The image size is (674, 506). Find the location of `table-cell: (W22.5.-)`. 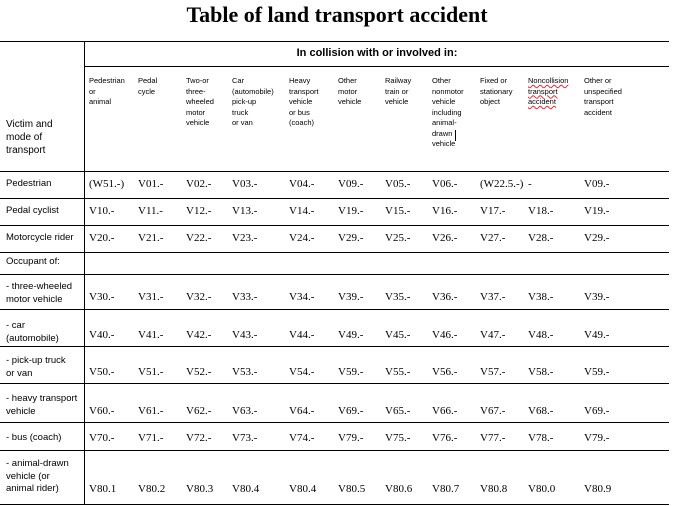

table-cell: (W22.5.-) is located at coordinates (502, 184).